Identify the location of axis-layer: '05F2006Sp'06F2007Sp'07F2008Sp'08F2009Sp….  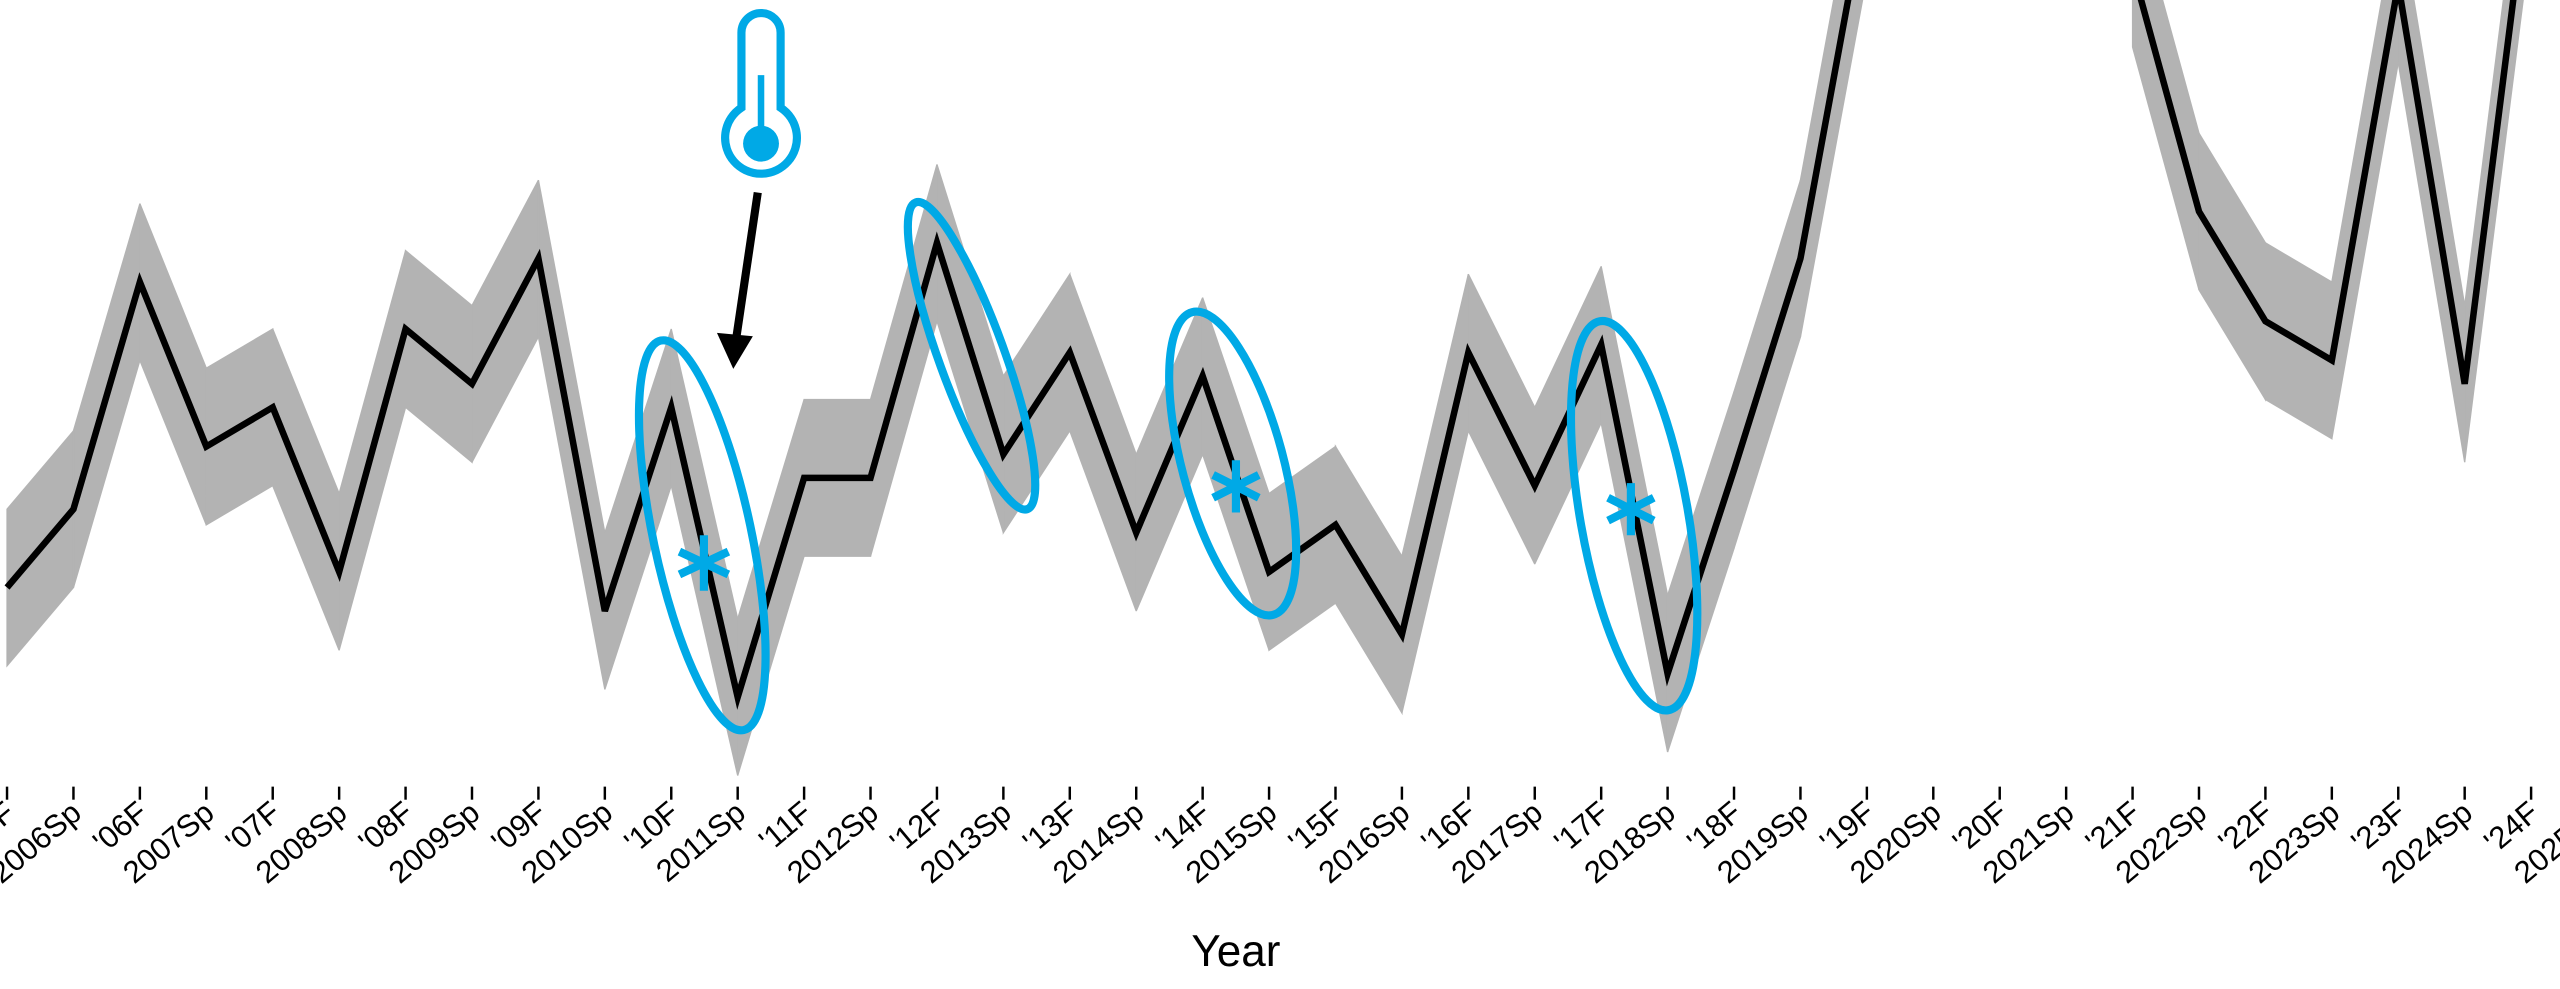
(1280, 838).